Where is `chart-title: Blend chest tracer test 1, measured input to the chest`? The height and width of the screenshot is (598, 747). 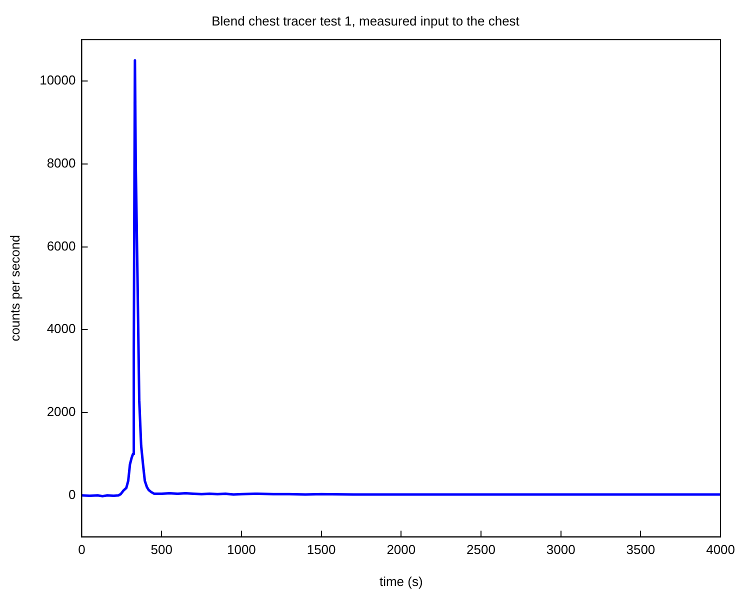 chart-title: Blend chest tracer test 1, measured input to the chest is located at coordinates (366, 20).